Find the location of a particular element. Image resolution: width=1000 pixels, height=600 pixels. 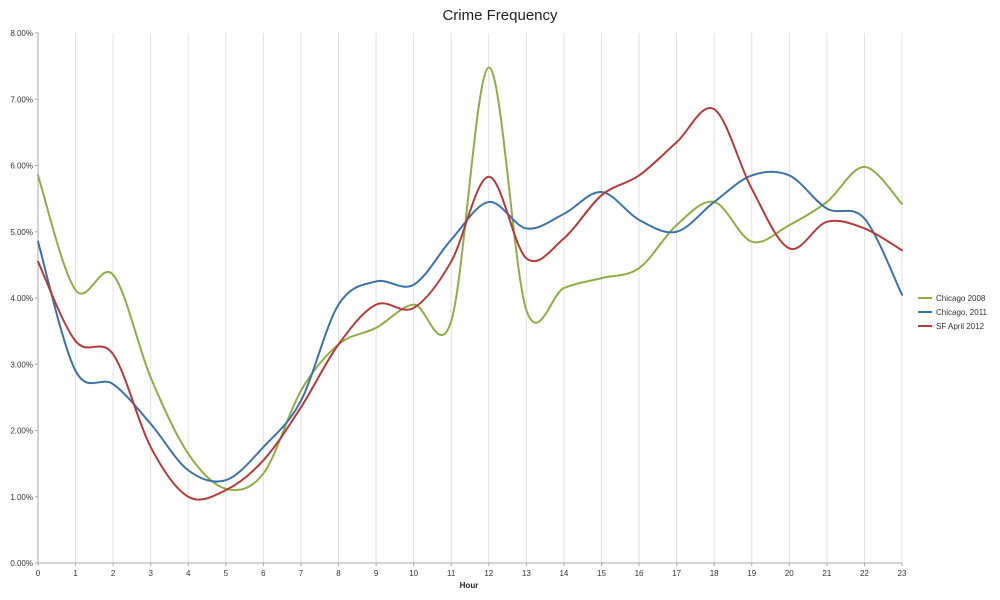

x-tick-label: 11 is located at coordinates (451, 573).